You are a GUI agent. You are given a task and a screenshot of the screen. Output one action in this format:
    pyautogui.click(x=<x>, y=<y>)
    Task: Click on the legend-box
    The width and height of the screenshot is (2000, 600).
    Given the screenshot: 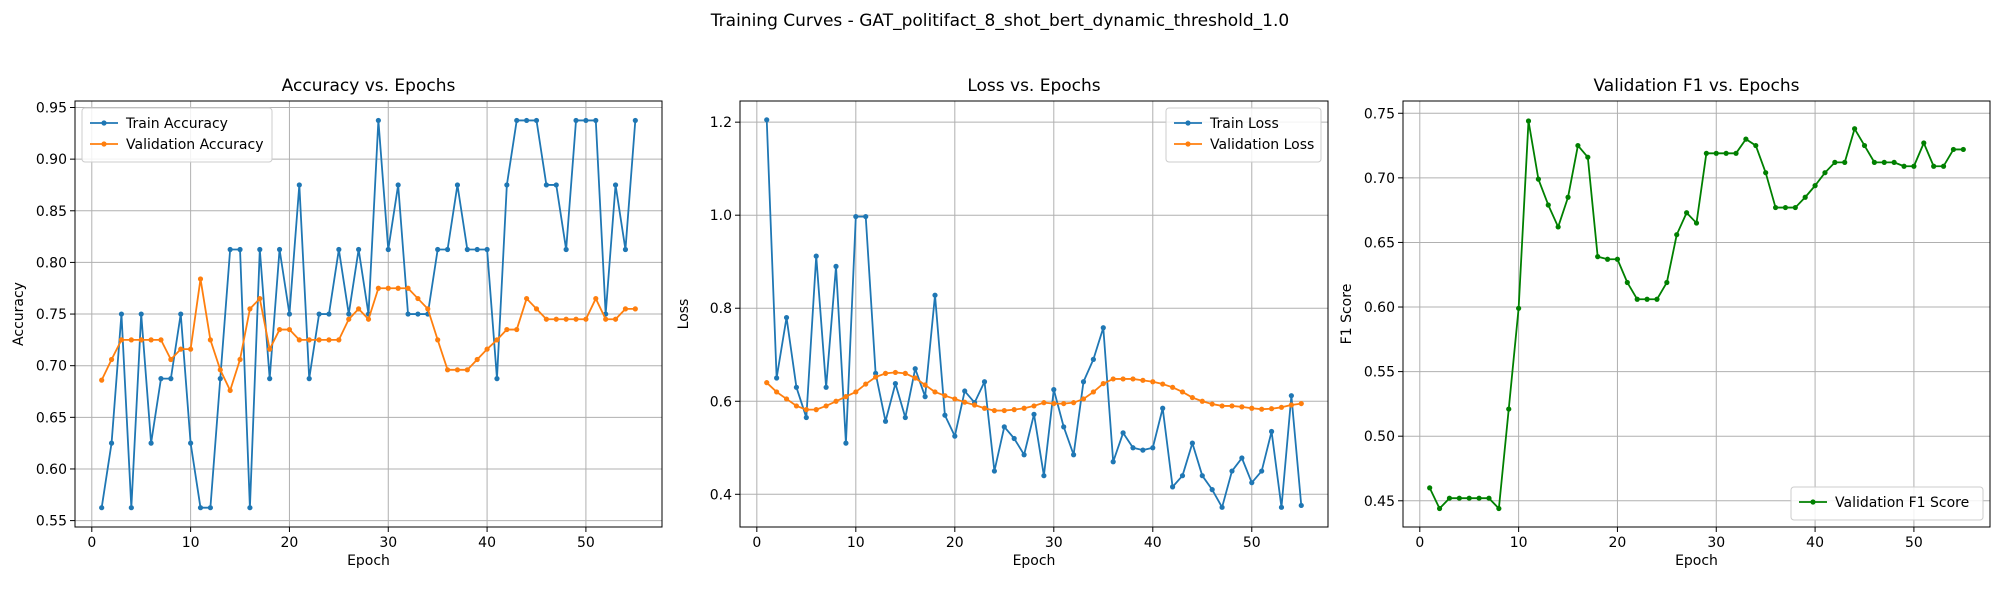 What is the action you would take?
    pyautogui.click(x=1887, y=503)
    